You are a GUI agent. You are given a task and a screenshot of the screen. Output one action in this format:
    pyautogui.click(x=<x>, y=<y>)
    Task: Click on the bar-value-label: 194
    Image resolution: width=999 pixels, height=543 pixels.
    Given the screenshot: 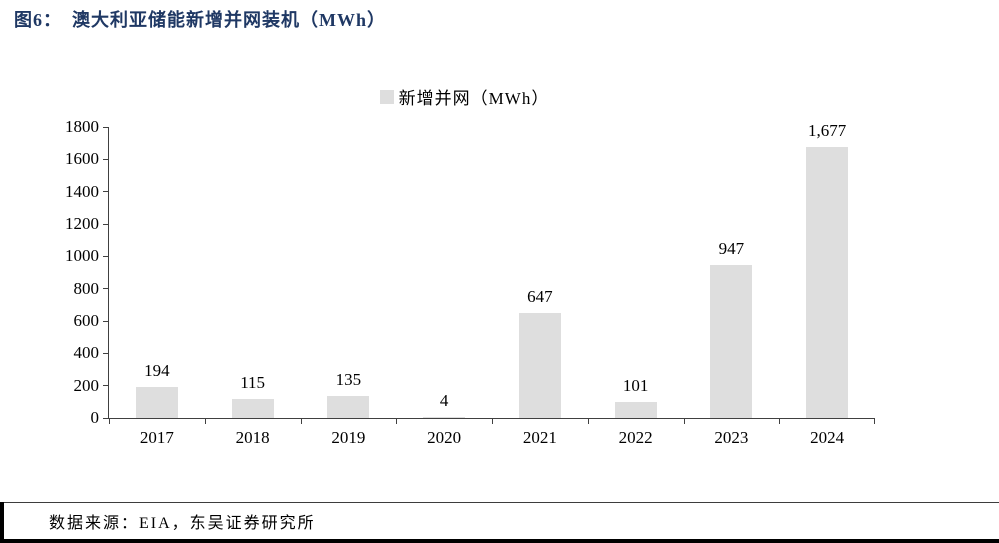 What is the action you would take?
    pyautogui.click(x=157, y=370)
    